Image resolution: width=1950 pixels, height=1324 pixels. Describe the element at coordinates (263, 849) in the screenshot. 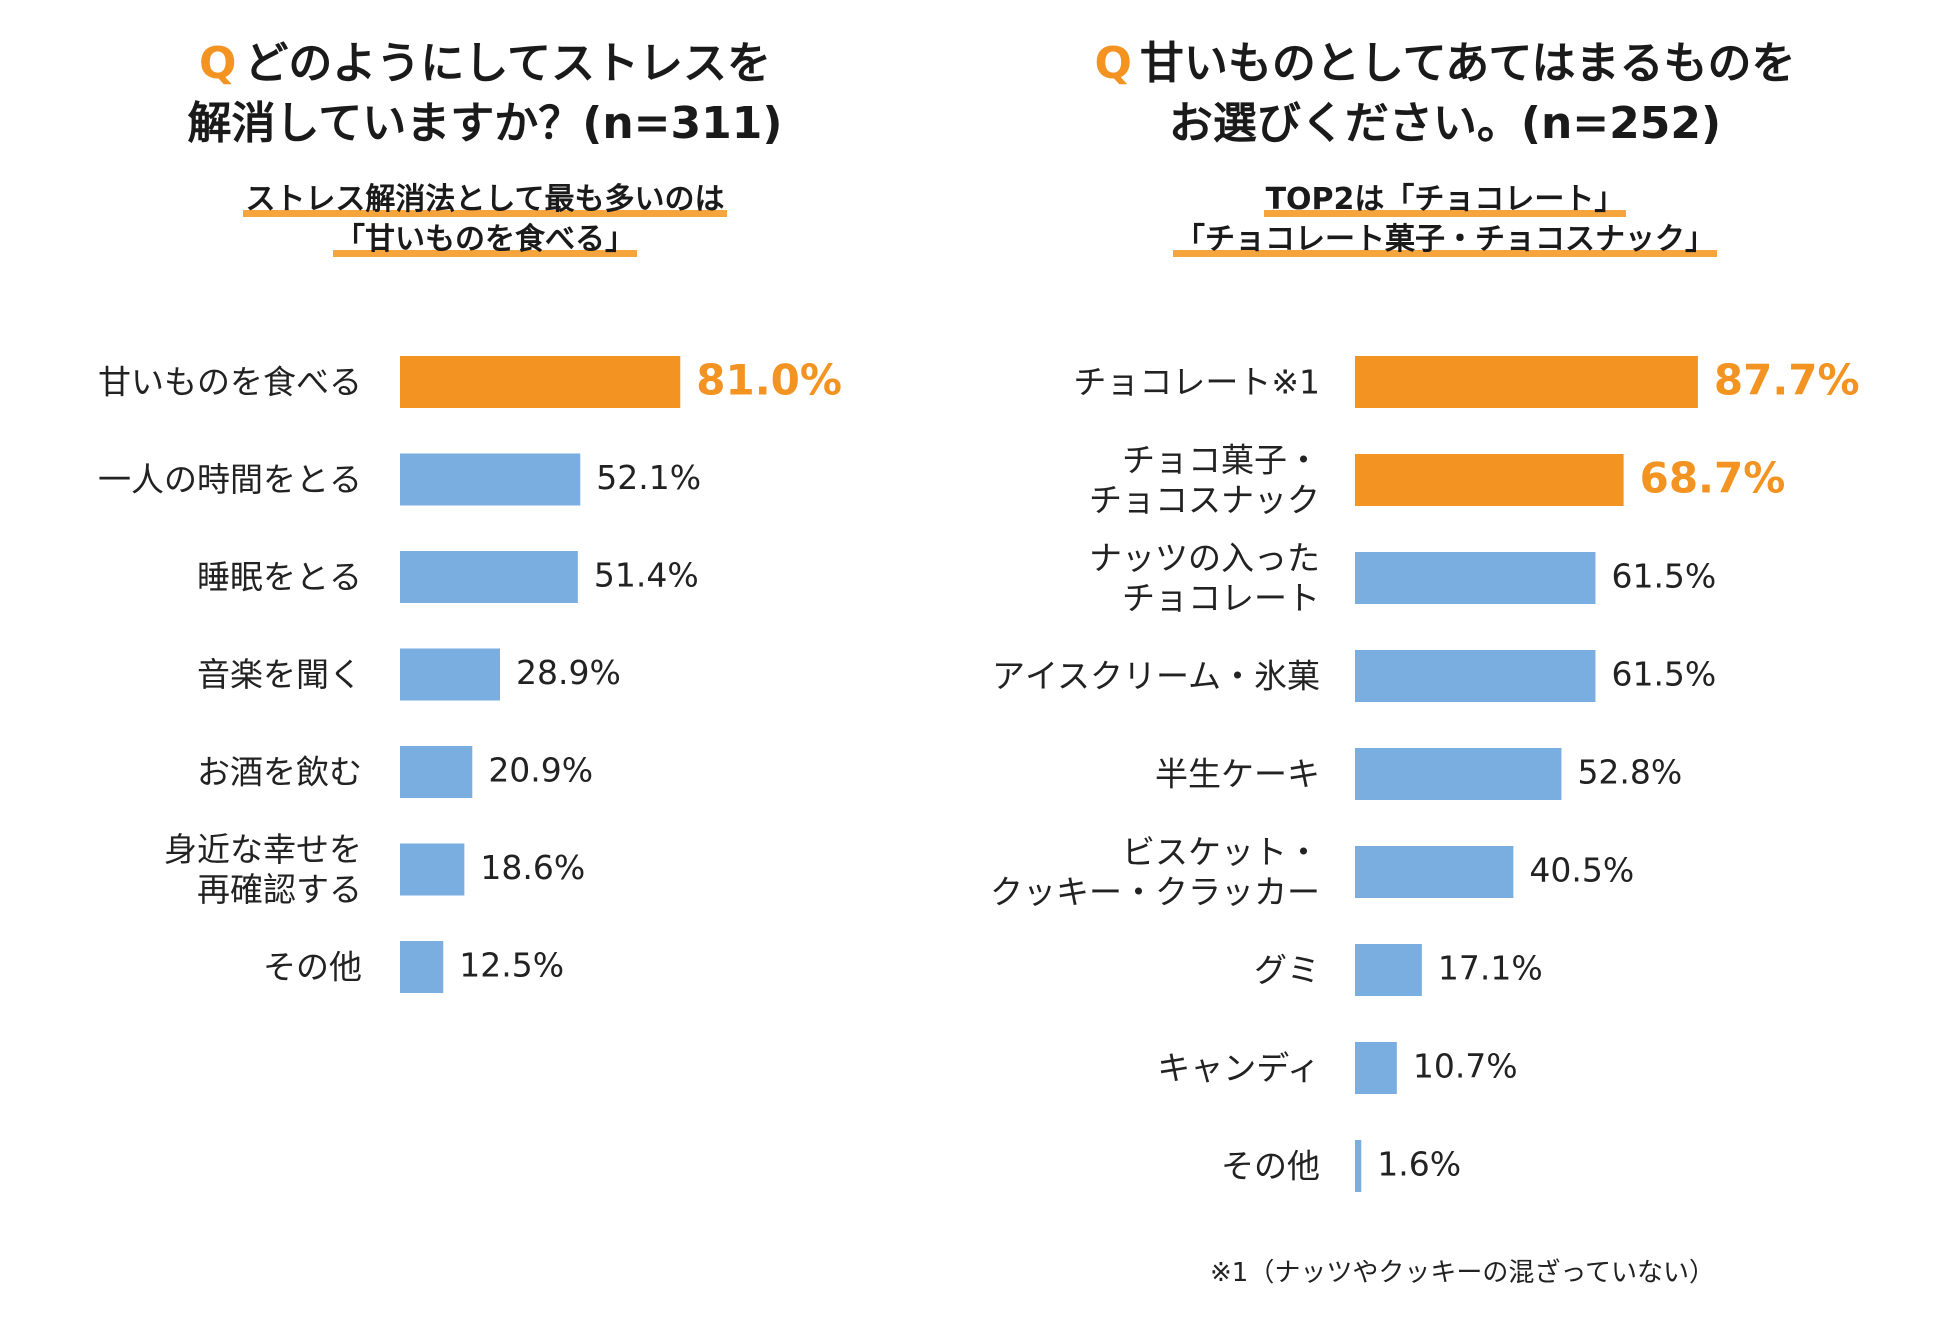

I see `category-label-6-line-1: 身近な幸せを` at that location.